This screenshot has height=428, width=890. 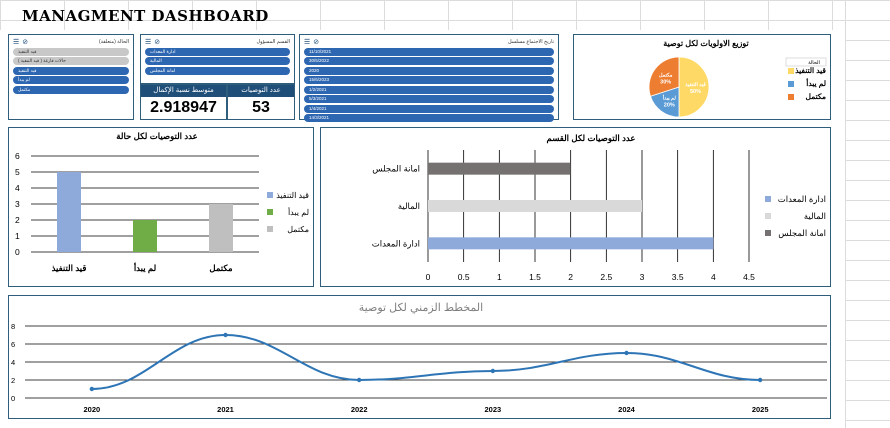 What do you see at coordinates (145, 16) in the screenshot?
I see `dashboard-title: MANAGMENT DASHBOARD` at bounding box center [145, 16].